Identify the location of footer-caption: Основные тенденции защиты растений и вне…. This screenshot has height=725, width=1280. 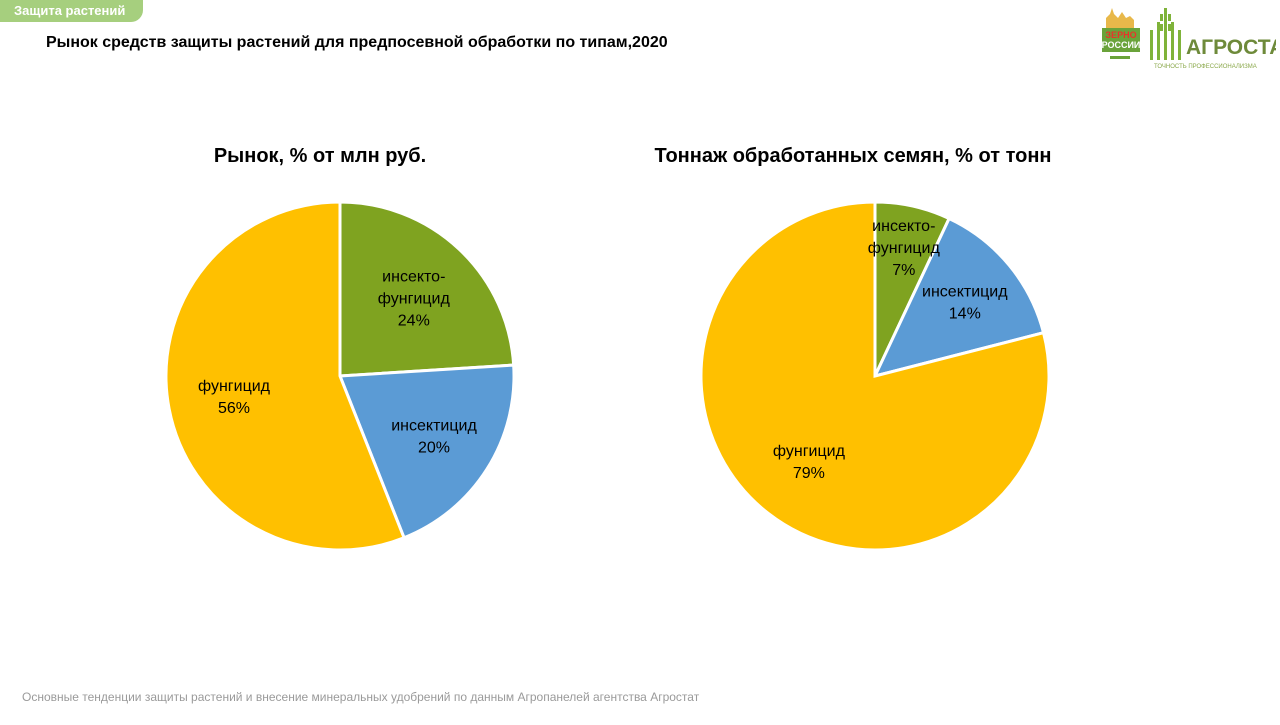
(361, 697).